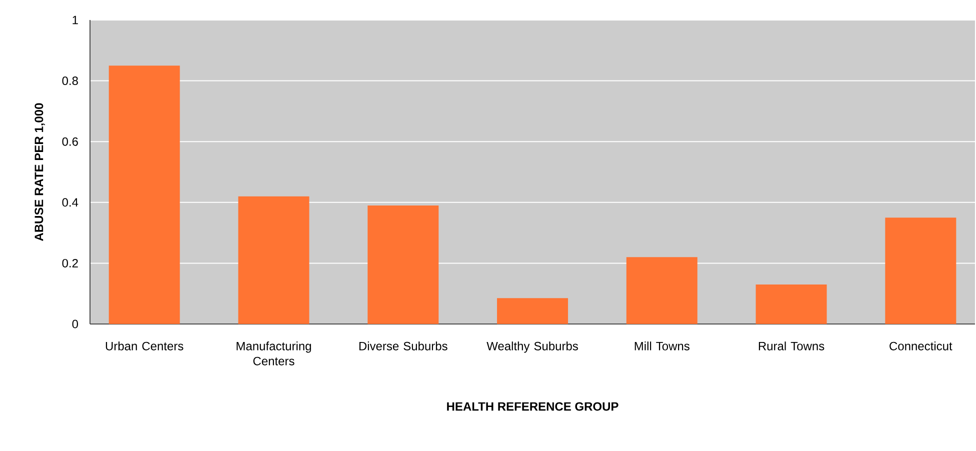  Describe the element at coordinates (70, 81) in the screenshot. I see `y-tick-label: 0.8` at that location.